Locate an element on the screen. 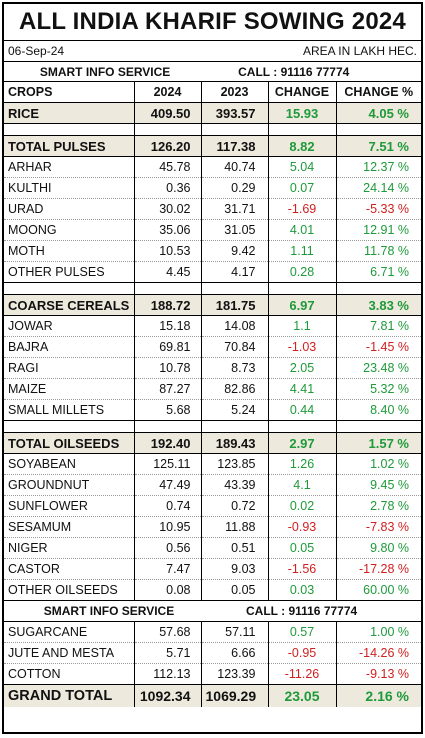 The width and height of the screenshot is (425, 738). change-pct: 12.37 % is located at coordinates (378, 167).